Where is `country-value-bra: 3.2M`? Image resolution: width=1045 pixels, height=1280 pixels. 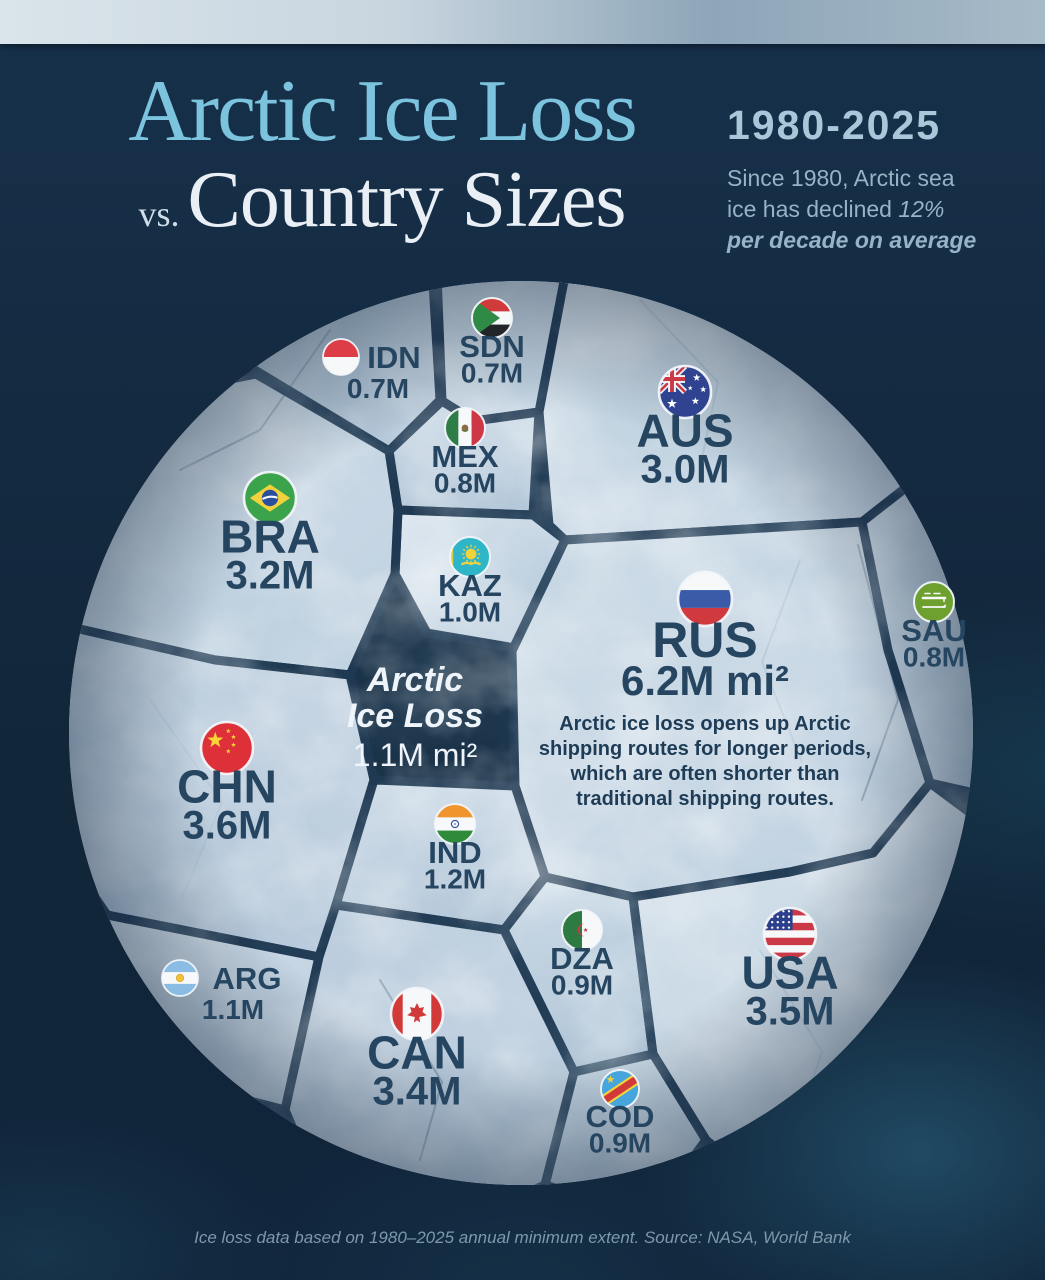 country-value-bra: 3.2M is located at coordinates (270, 576).